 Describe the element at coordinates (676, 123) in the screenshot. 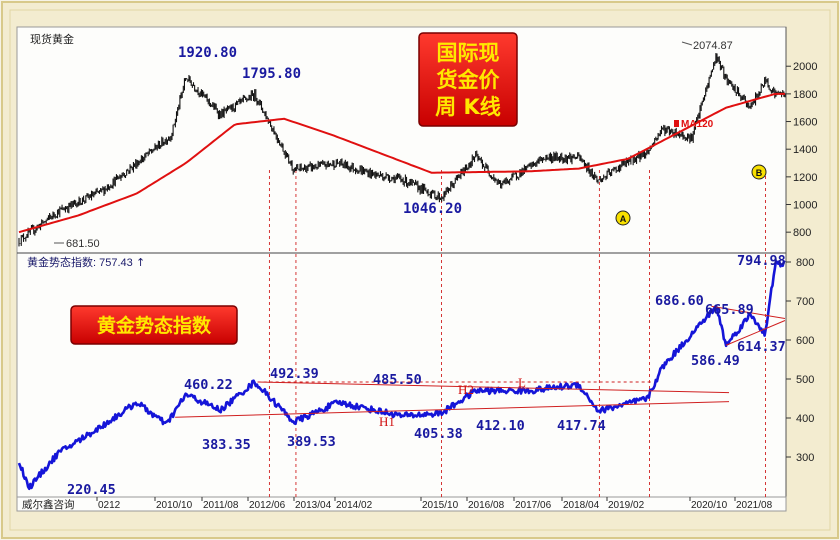

I see `ma-marker-icon` at that location.